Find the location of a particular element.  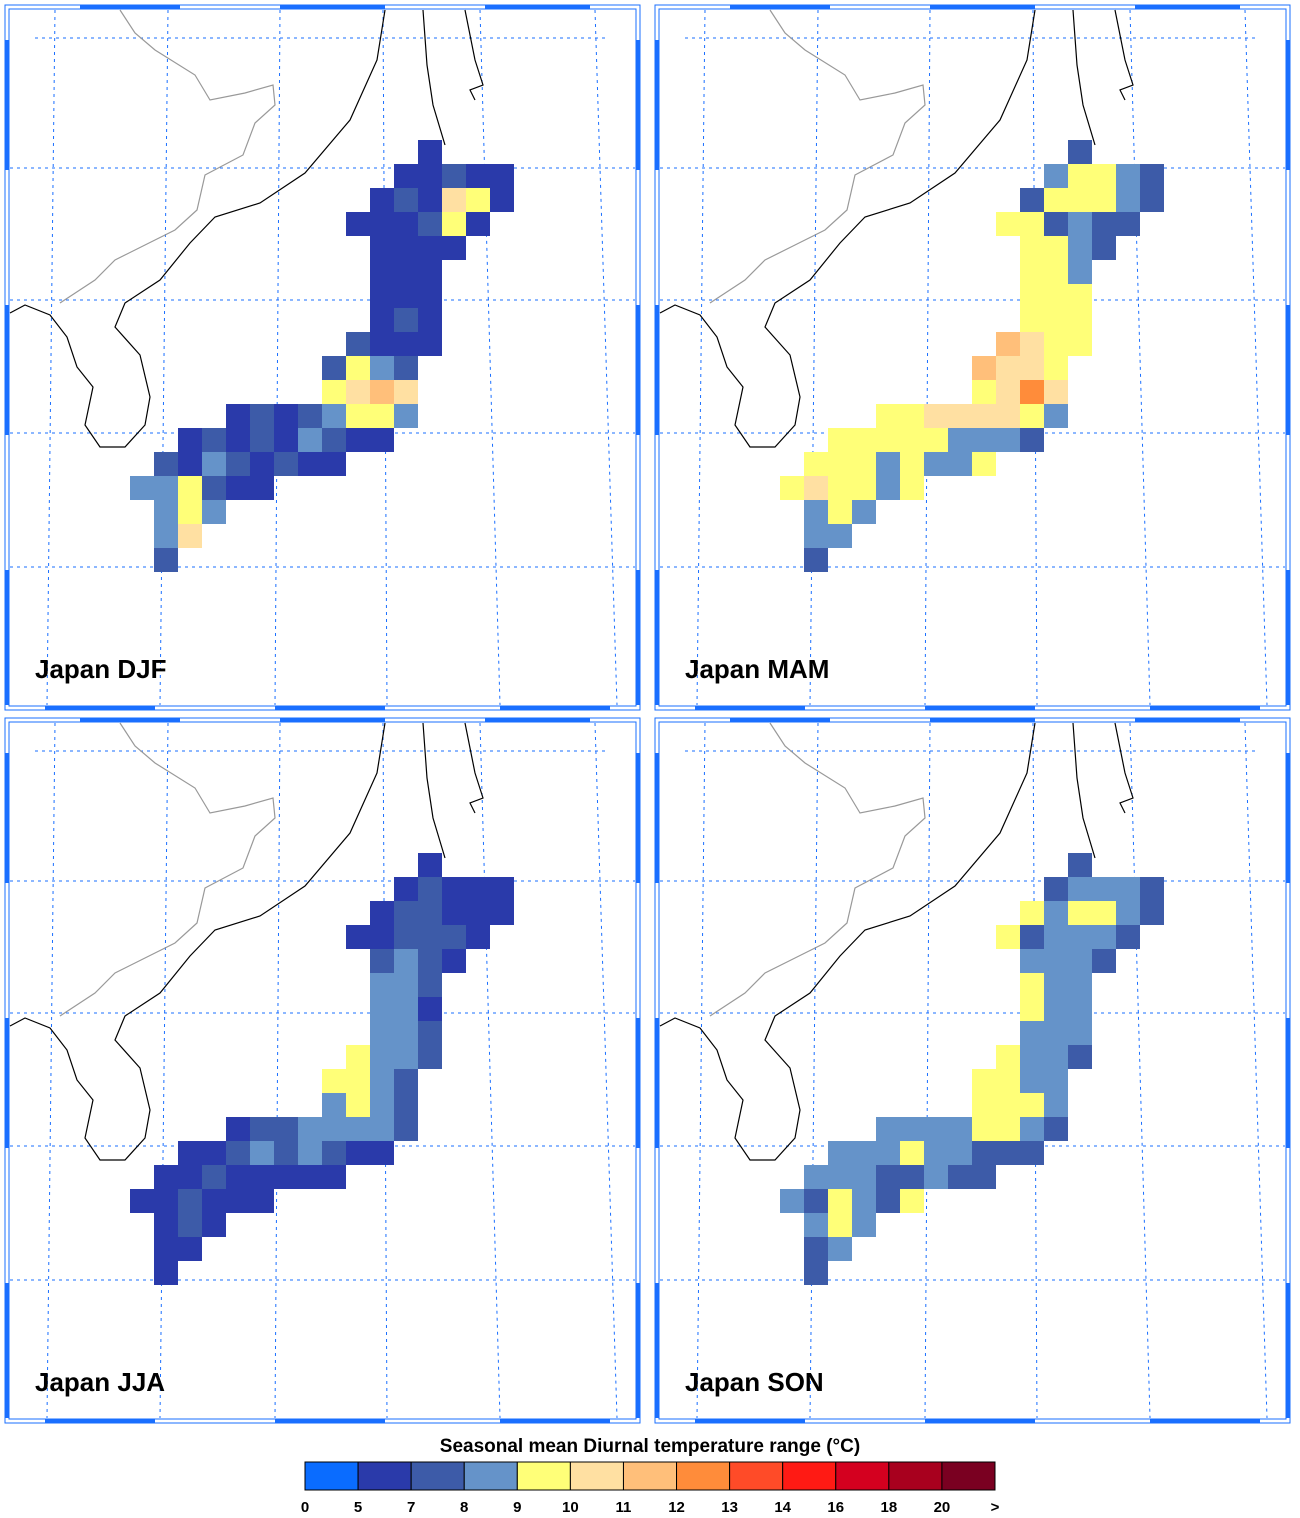

panel-title: Japan SON is located at coordinates (754, 1382).